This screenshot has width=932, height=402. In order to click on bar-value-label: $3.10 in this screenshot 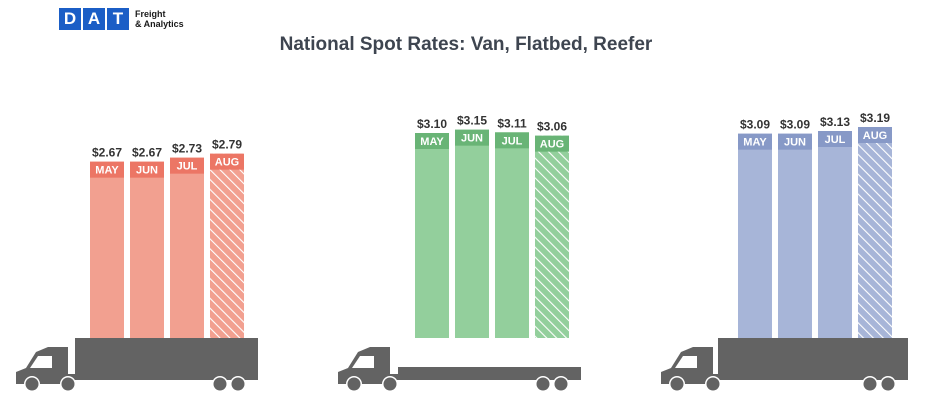, I will do `click(432, 124)`.